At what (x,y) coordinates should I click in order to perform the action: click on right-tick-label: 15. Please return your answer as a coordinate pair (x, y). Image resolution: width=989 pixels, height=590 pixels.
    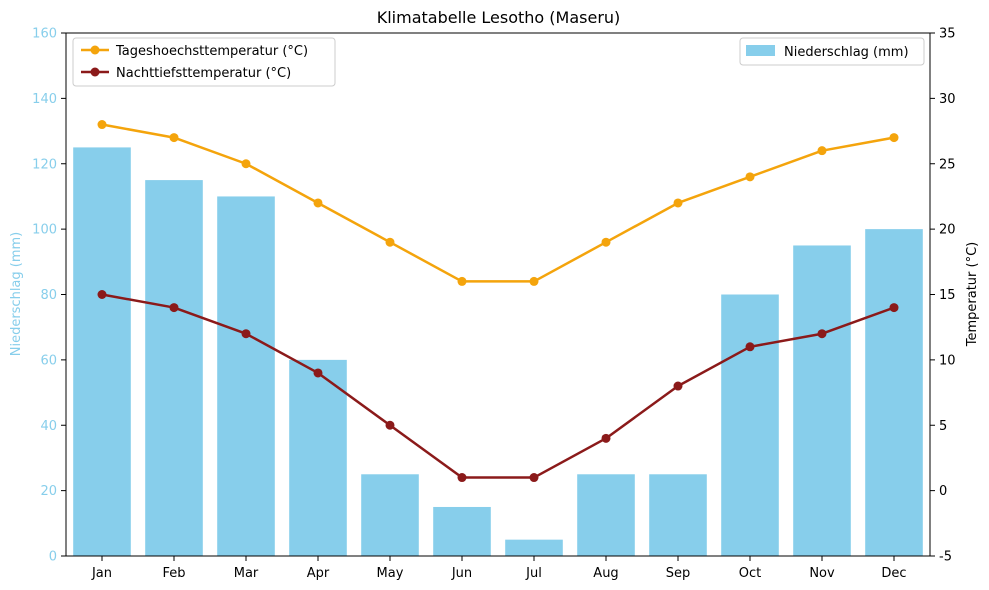
    Looking at the image, I should click on (947, 295).